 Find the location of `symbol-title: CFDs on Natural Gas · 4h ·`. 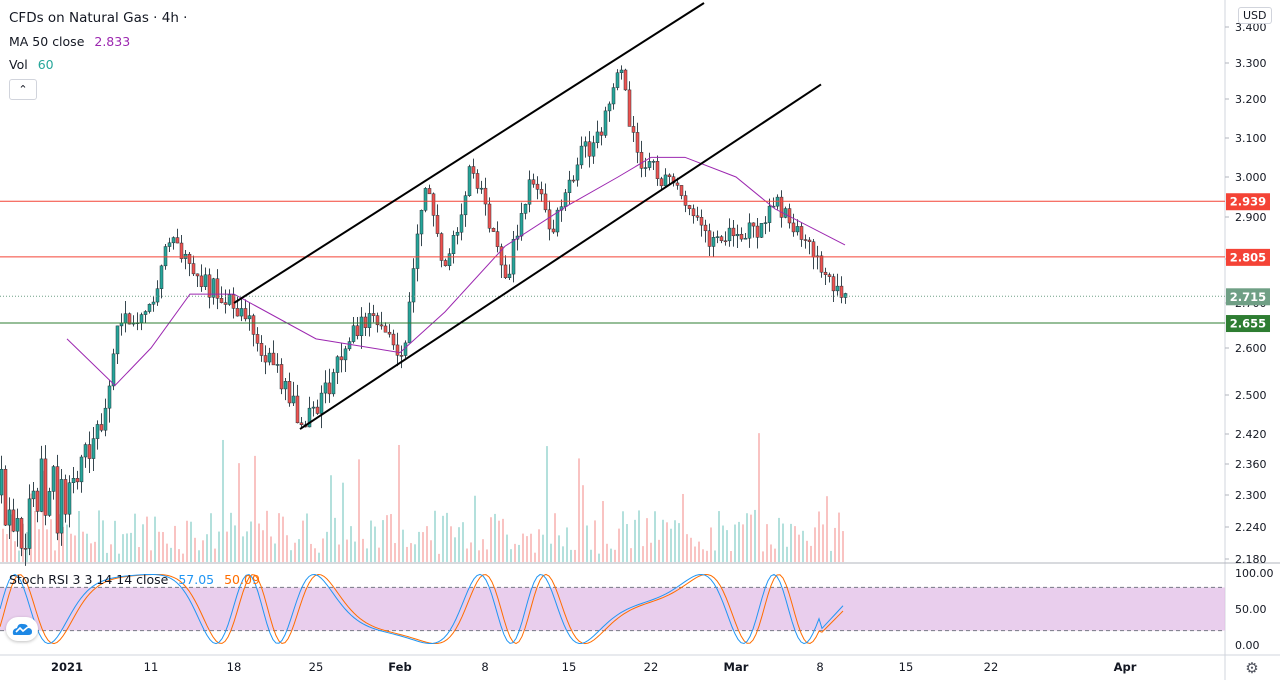

symbol-title: CFDs on Natural Gas · 4h · is located at coordinates (98, 18).